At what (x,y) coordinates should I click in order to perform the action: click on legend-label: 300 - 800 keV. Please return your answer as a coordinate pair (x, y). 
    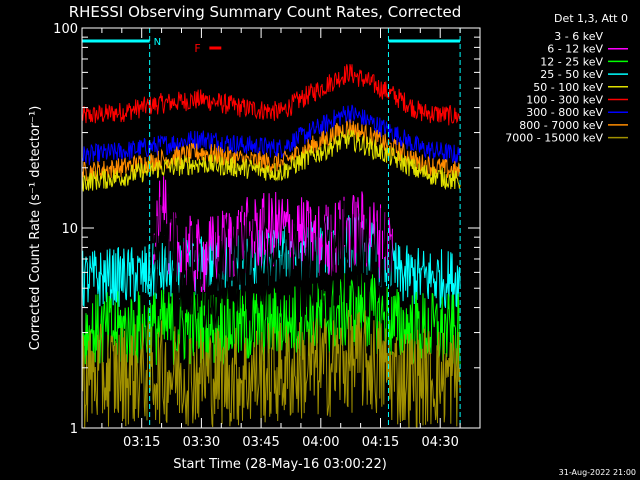
    Looking at the image, I should click on (564, 112).